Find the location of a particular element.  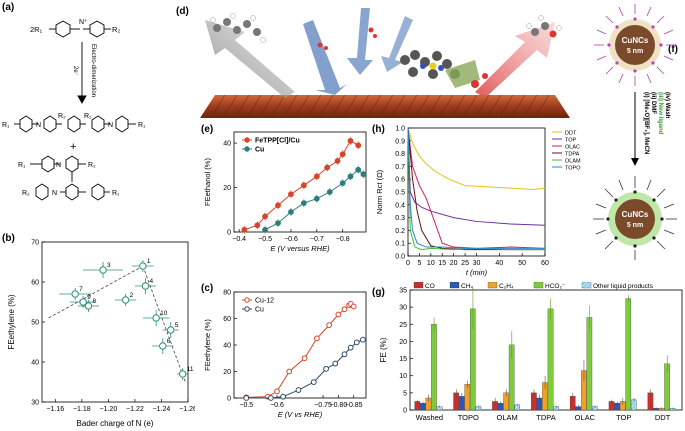

scheme-p2-n2: N is located at coordinates (54, 193).